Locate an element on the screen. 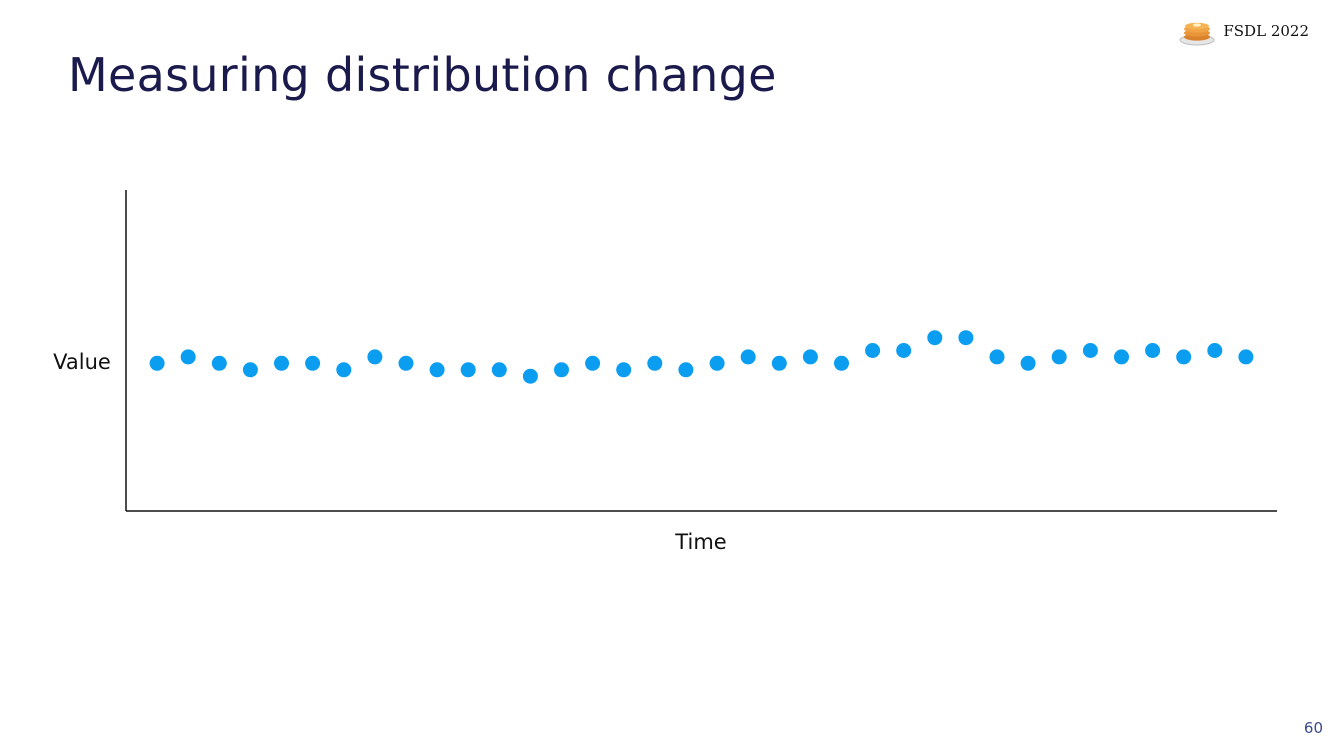  brand-badge: FSDL 2022 is located at coordinates (1244, 31).